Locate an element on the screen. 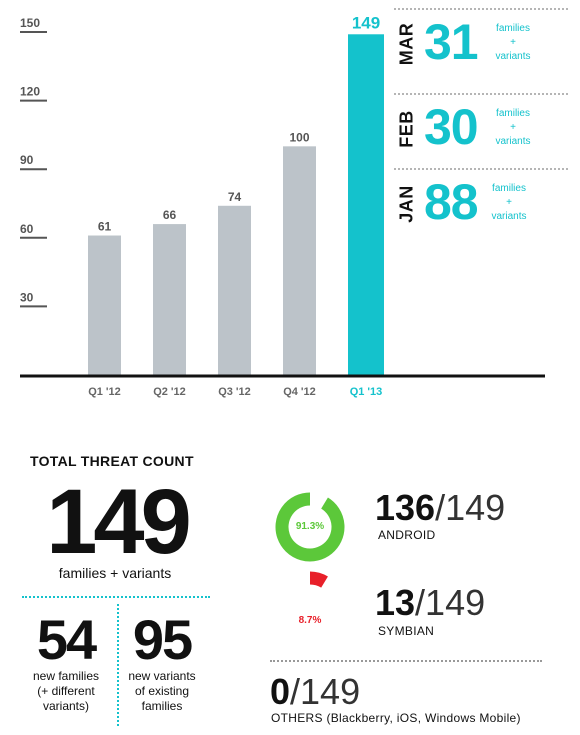 The image size is (580, 735). new-families-label: new families (+ different variants) is located at coordinates (66, 691).